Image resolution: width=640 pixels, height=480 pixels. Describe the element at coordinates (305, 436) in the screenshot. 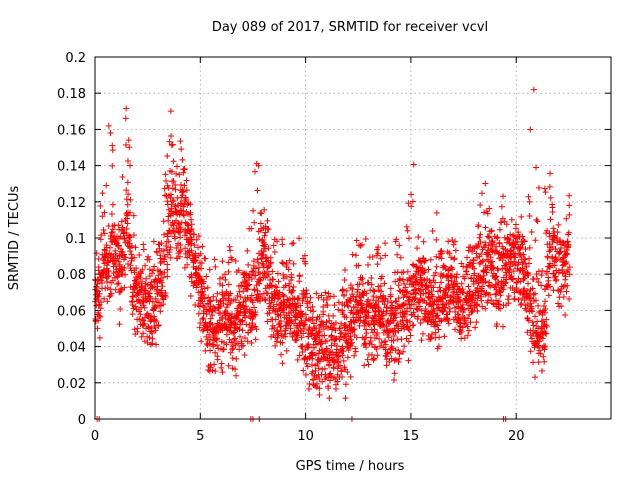

I see `x-tick-label: 10` at that location.